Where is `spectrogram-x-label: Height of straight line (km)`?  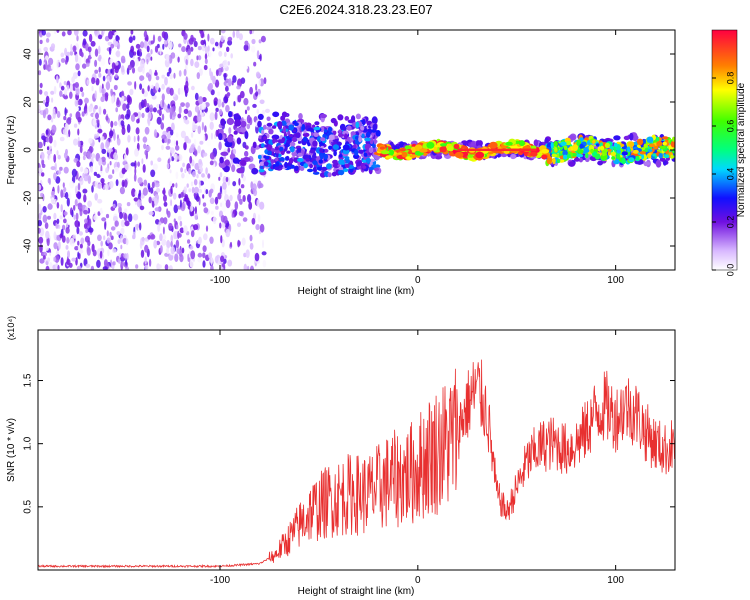
spectrogram-x-label: Height of straight line (km) is located at coordinates (356, 291).